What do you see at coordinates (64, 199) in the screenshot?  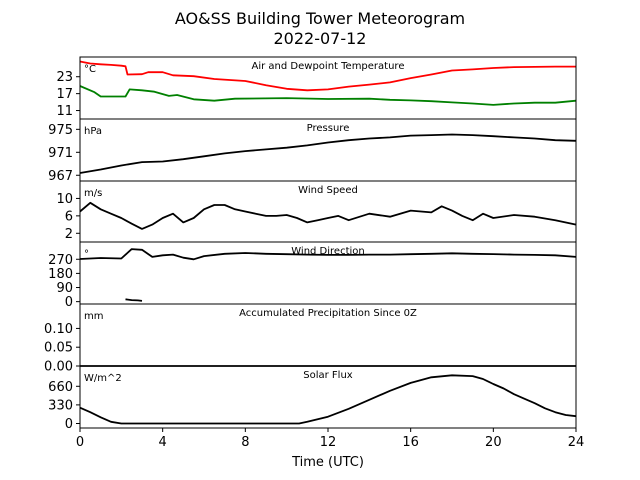 I see `y-tick-label: 10` at bounding box center [64, 199].